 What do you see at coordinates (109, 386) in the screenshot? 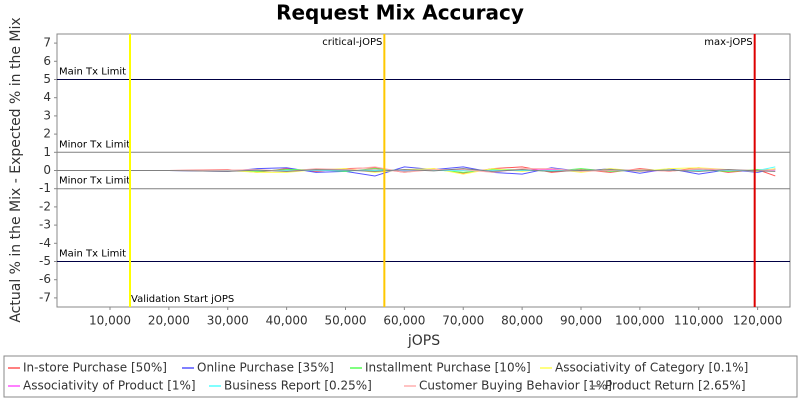
I see `legend-label: Associativity of Product [1%]` at bounding box center [109, 386].